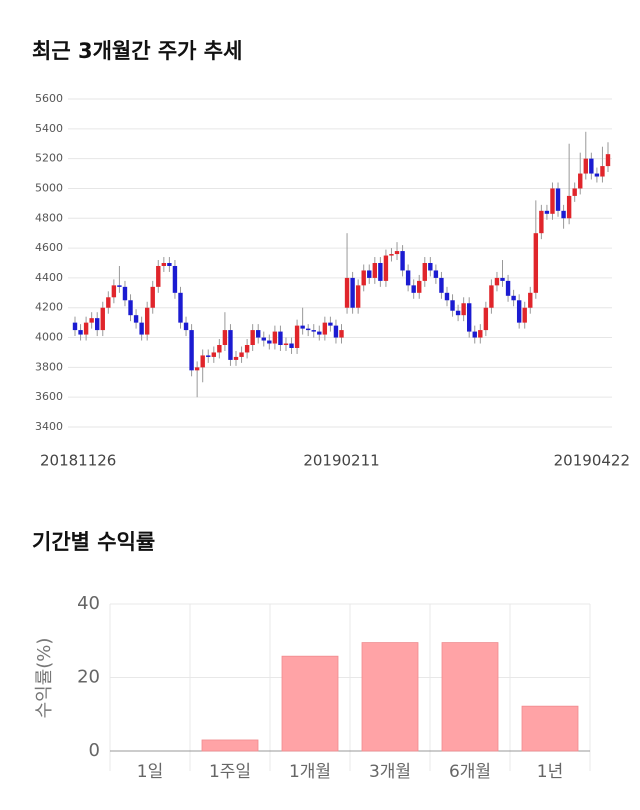 This screenshot has width=640, height=810. Describe the element at coordinates (49, 247) in the screenshot. I see `y-tick-label: 4600` at that location.